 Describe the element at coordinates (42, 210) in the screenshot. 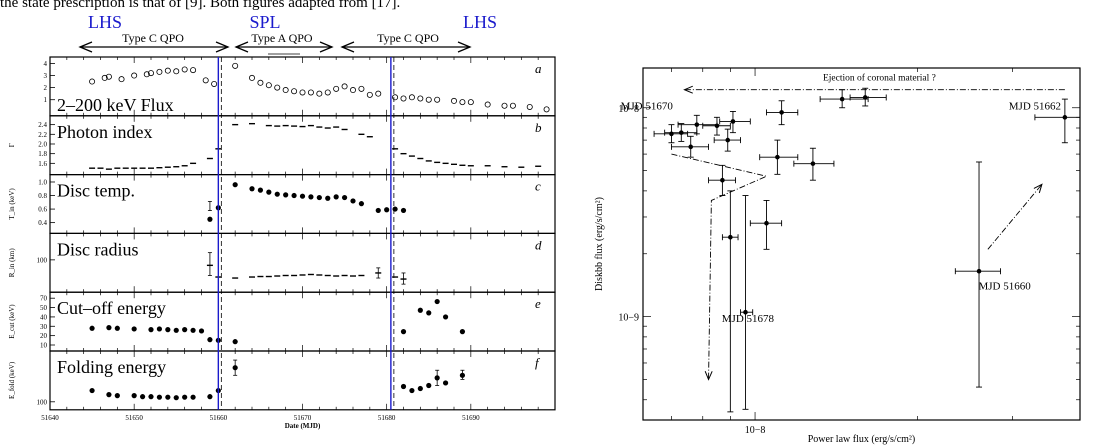

I see `y-tick-label: 0.6` at that location.